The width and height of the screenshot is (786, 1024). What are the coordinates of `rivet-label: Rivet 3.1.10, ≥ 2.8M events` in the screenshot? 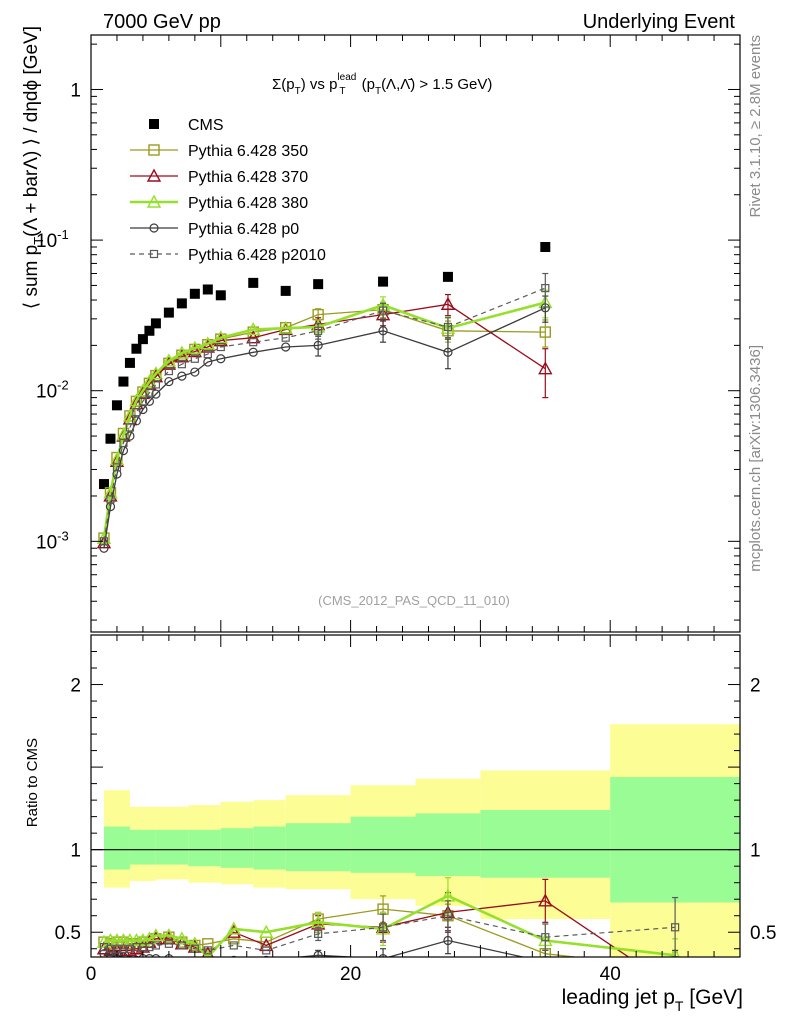 It's located at (755, 126).